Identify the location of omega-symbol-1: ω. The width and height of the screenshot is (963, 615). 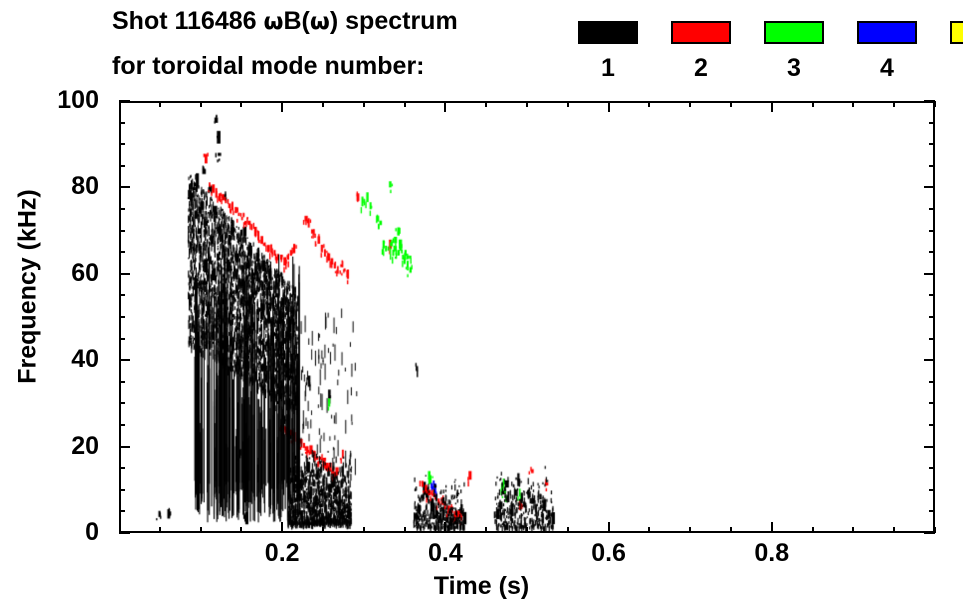
(273, 22).